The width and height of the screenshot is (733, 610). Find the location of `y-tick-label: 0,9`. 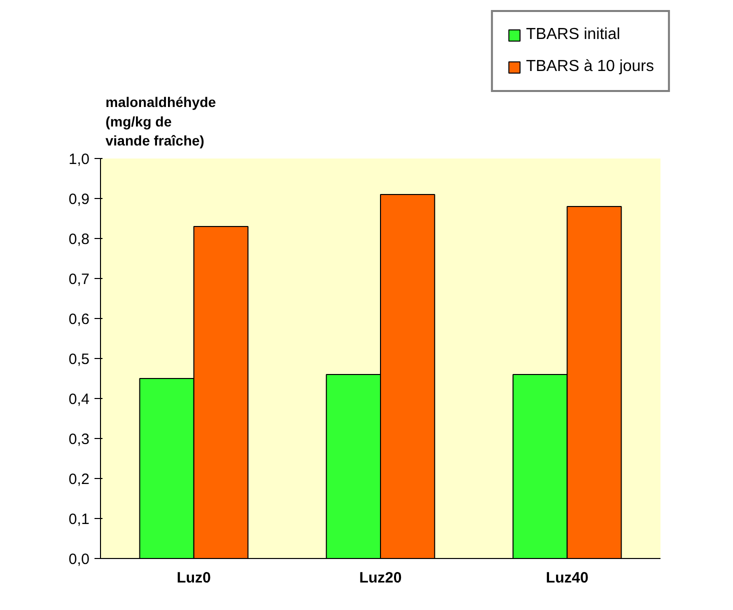

y-tick-label: 0,9 is located at coordinates (79, 199).